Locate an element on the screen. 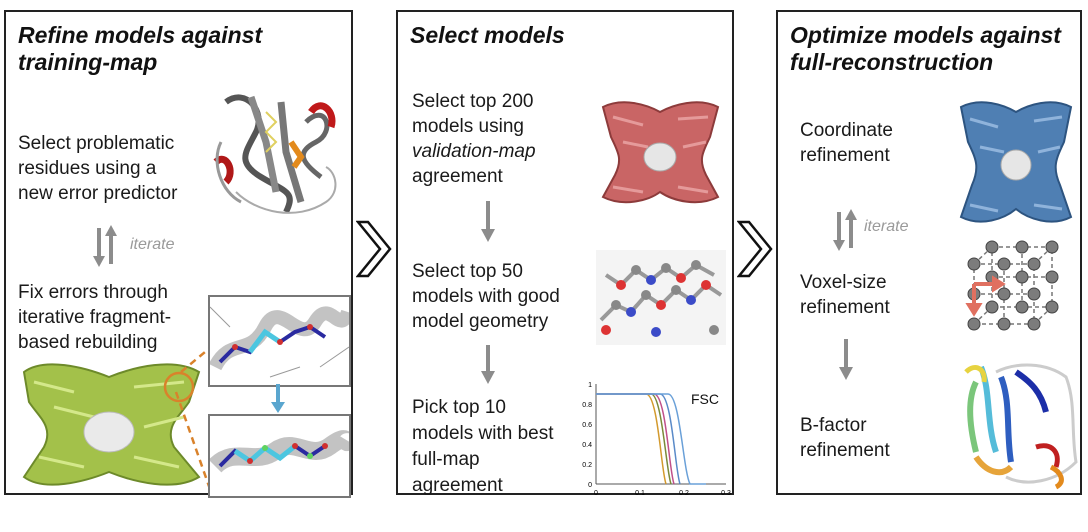  fsc-curve-chart: 1 0.8 0.6 0.4 0.2 0 0 0.1 0.2 0.3 FSC is located at coordinates (653, 438).